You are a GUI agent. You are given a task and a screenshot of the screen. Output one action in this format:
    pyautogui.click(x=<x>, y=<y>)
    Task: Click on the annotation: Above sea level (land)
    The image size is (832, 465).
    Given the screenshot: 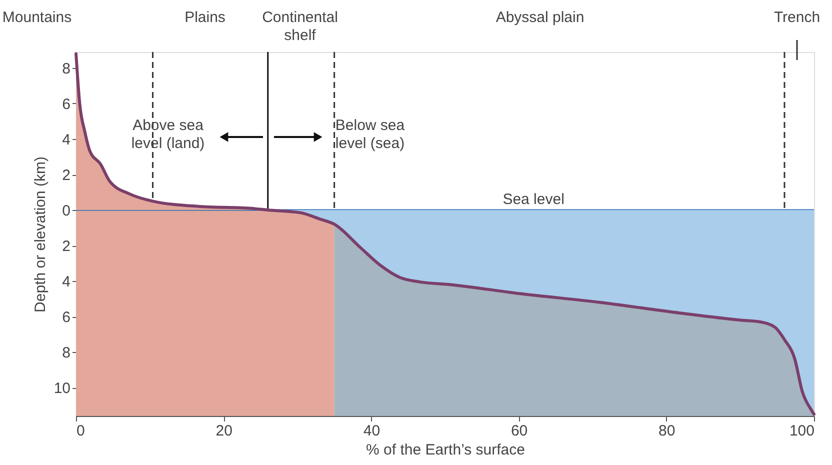 What is the action you would take?
    pyautogui.click(x=168, y=134)
    